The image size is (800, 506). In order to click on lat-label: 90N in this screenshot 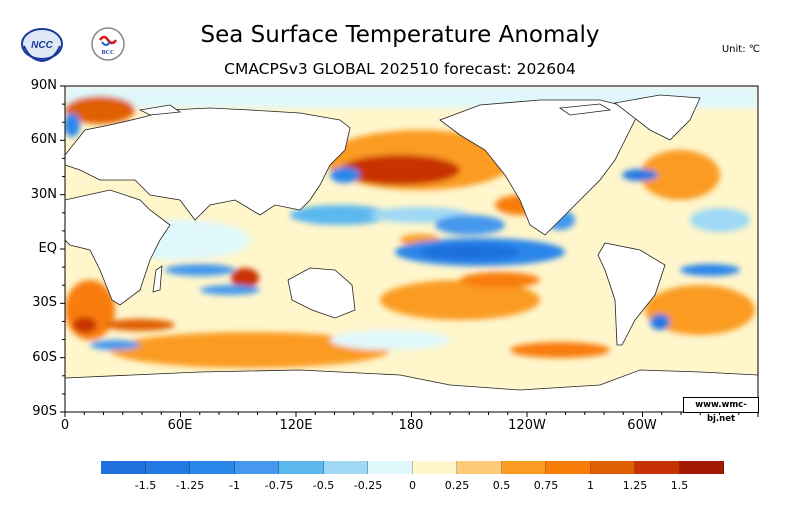, I will do `click(43, 85)`.